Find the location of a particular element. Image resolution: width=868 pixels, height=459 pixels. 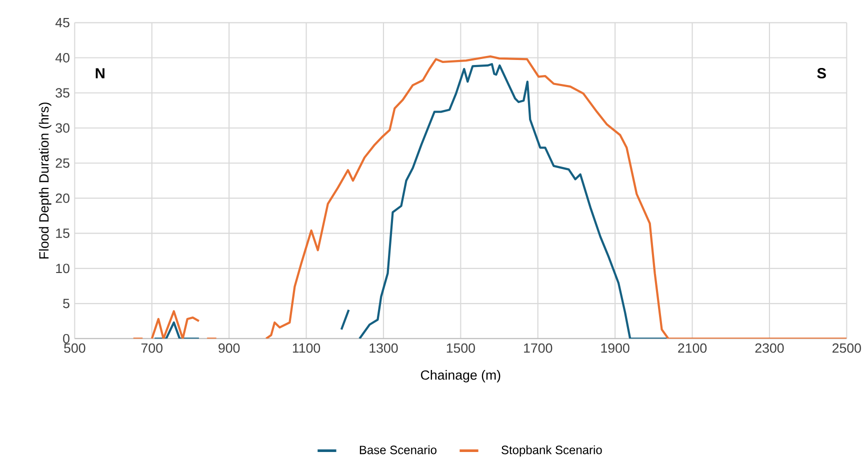

x-tick-label: 1300 is located at coordinates (384, 348).